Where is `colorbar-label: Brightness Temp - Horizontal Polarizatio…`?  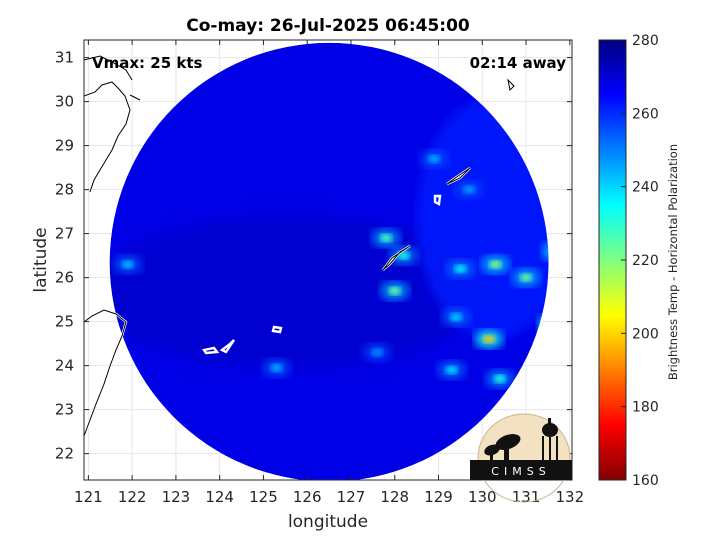
colorbar-label: Brightness Temp - Horizontal Polarizatio… is located at coordinates (673, 262).